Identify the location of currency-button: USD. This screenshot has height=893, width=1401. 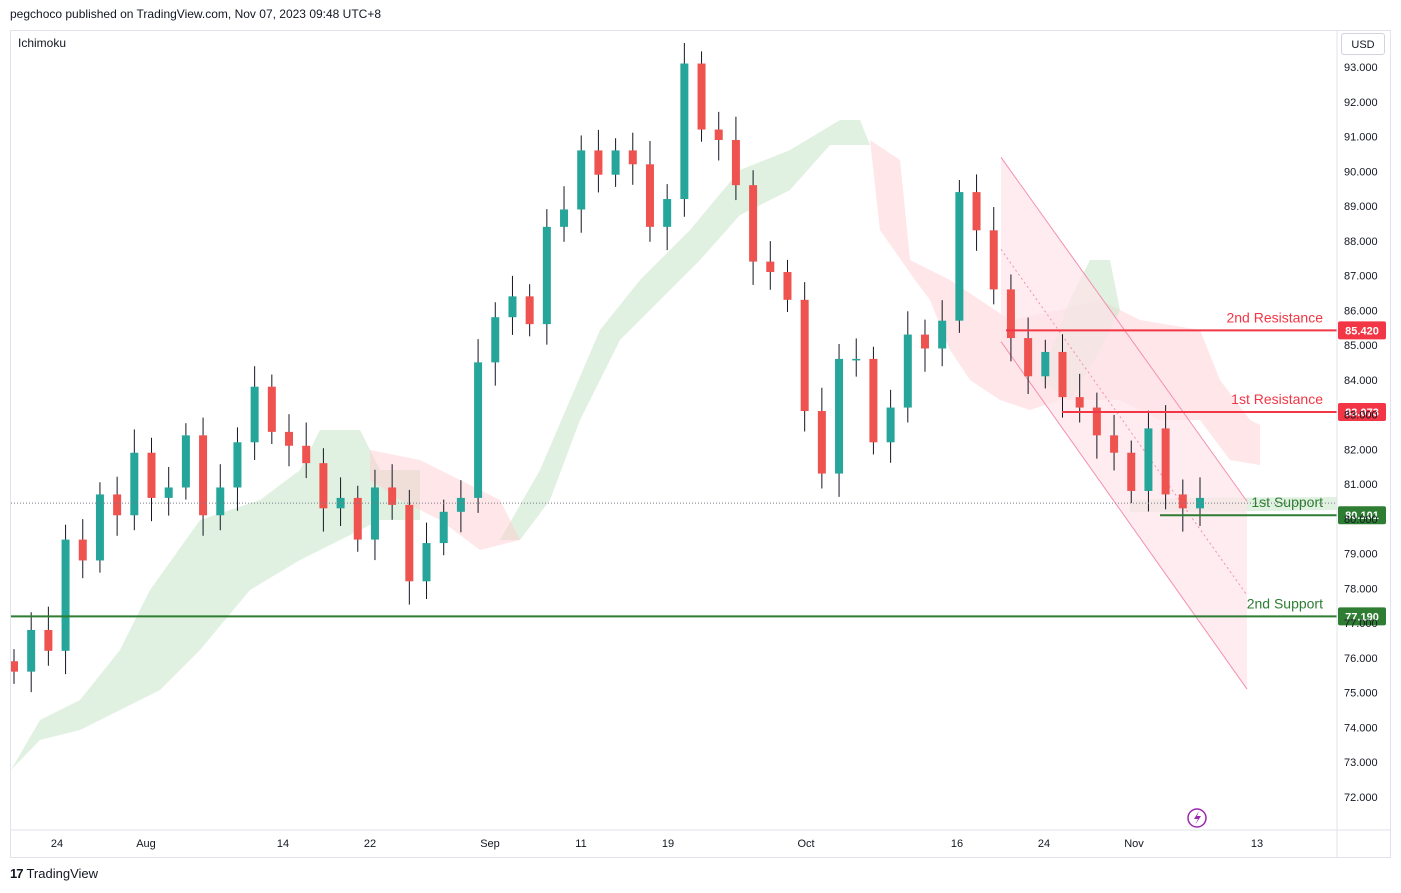
(1363, 44).